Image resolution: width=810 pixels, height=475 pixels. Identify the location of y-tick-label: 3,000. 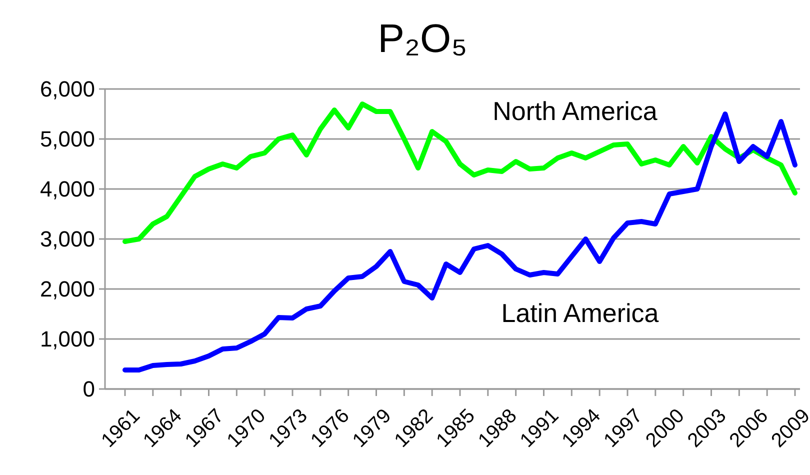
(67, 239).